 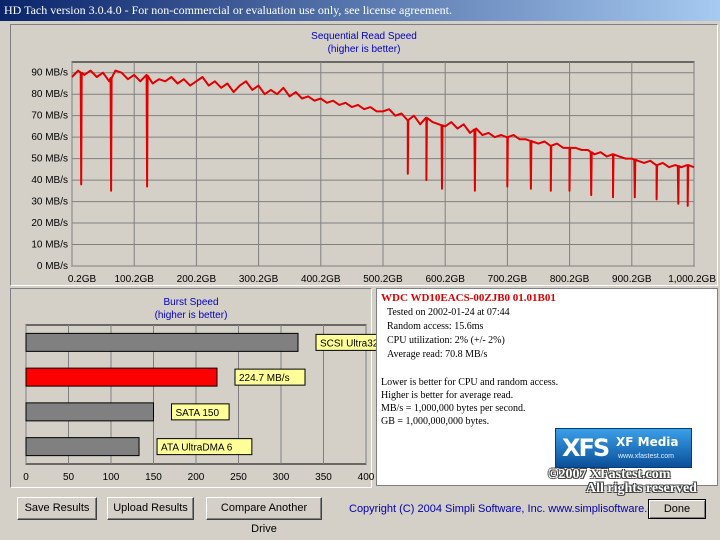 I want to click on note-gb-definition: GB = 1,000,000,000 bytes., so click(x=435, y=421).